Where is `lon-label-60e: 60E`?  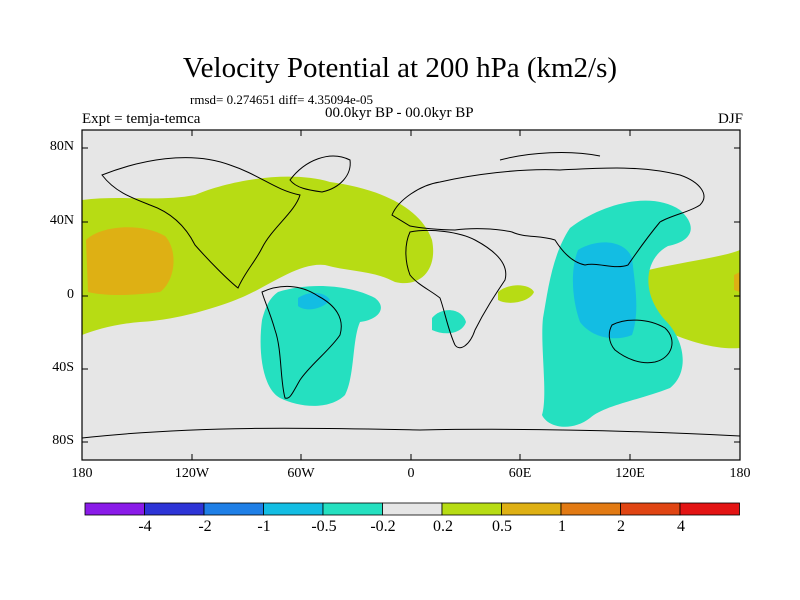 lon-label-60e: 60E is located at coordinates (520, 473).